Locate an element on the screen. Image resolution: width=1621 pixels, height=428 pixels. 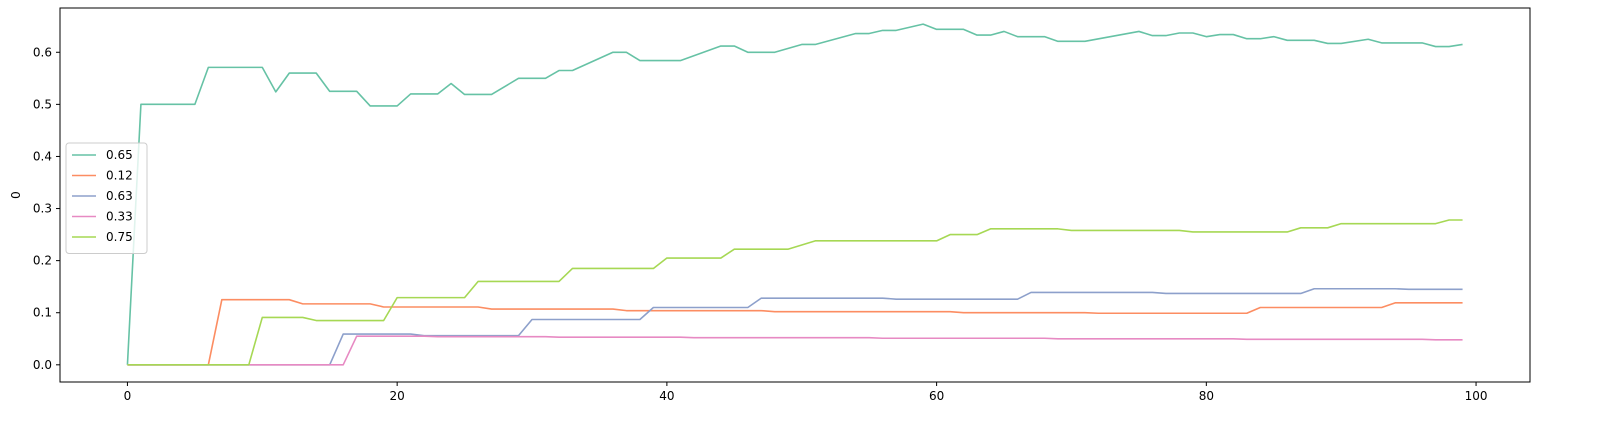
x-axis: 0 20 40 60 80 100 is located at coordinates (806, 392).